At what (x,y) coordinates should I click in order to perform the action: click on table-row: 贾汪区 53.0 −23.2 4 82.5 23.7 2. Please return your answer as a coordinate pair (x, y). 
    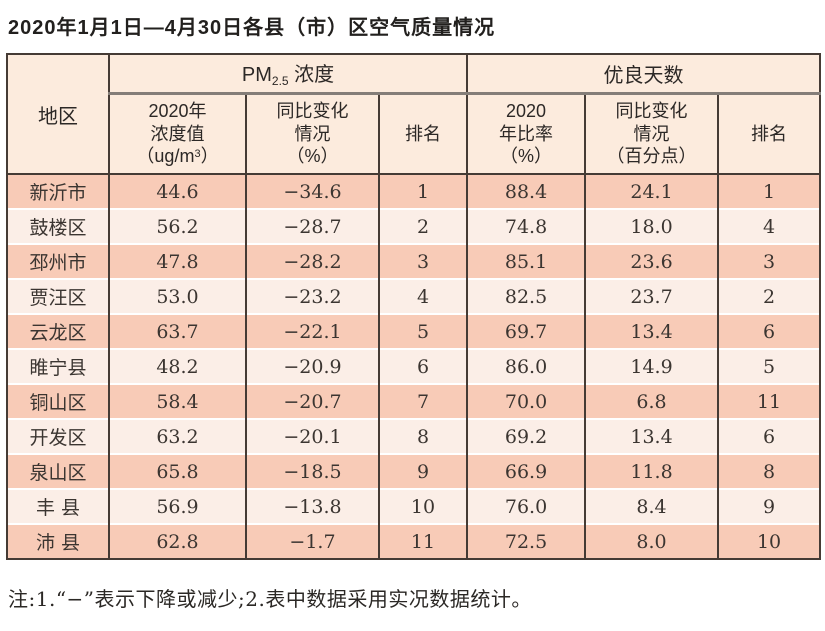
    Looking at the image, I should click on (414, 296).